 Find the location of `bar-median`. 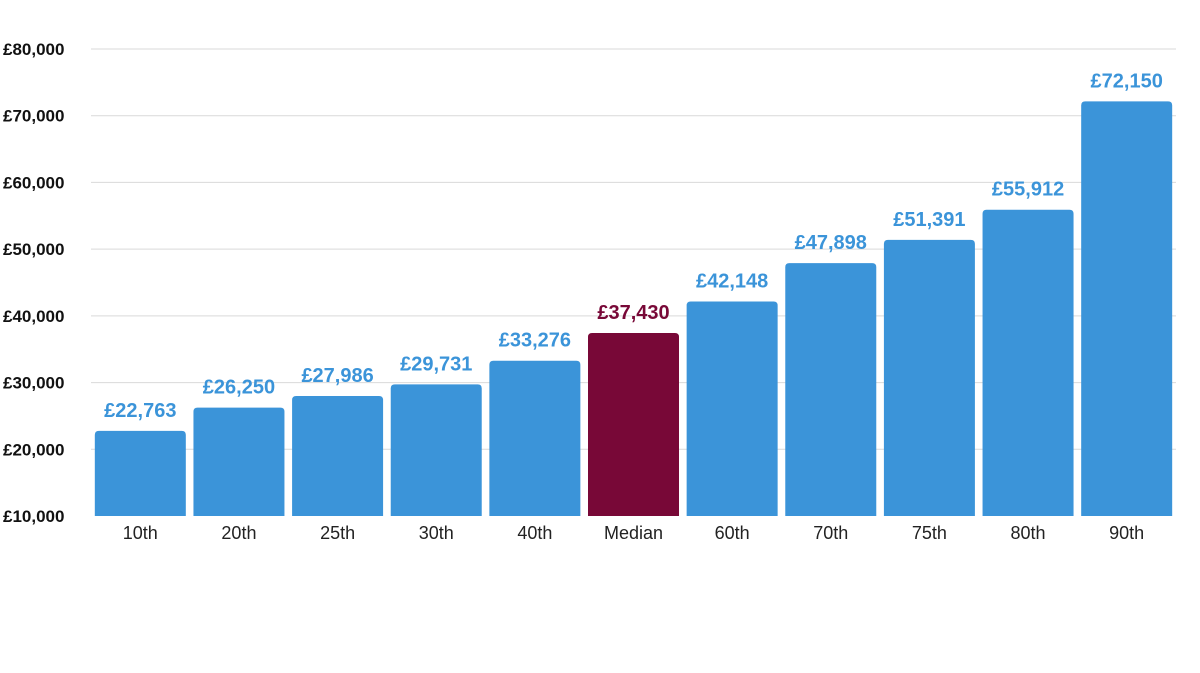

bar-median is located at coordinates (633, 424).